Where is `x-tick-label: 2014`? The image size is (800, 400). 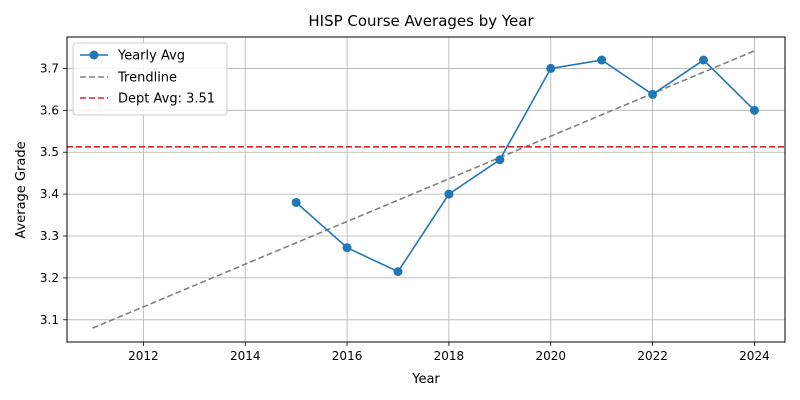
x-tick-label: 2014 is located at coordinates (245, 356).